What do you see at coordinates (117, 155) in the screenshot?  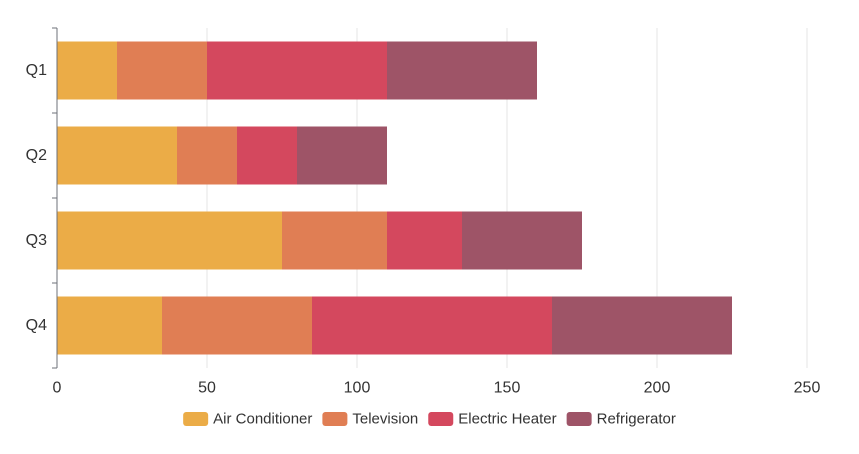 I see `bar-q2-air-conditioner` at bounding box center [117, 155].